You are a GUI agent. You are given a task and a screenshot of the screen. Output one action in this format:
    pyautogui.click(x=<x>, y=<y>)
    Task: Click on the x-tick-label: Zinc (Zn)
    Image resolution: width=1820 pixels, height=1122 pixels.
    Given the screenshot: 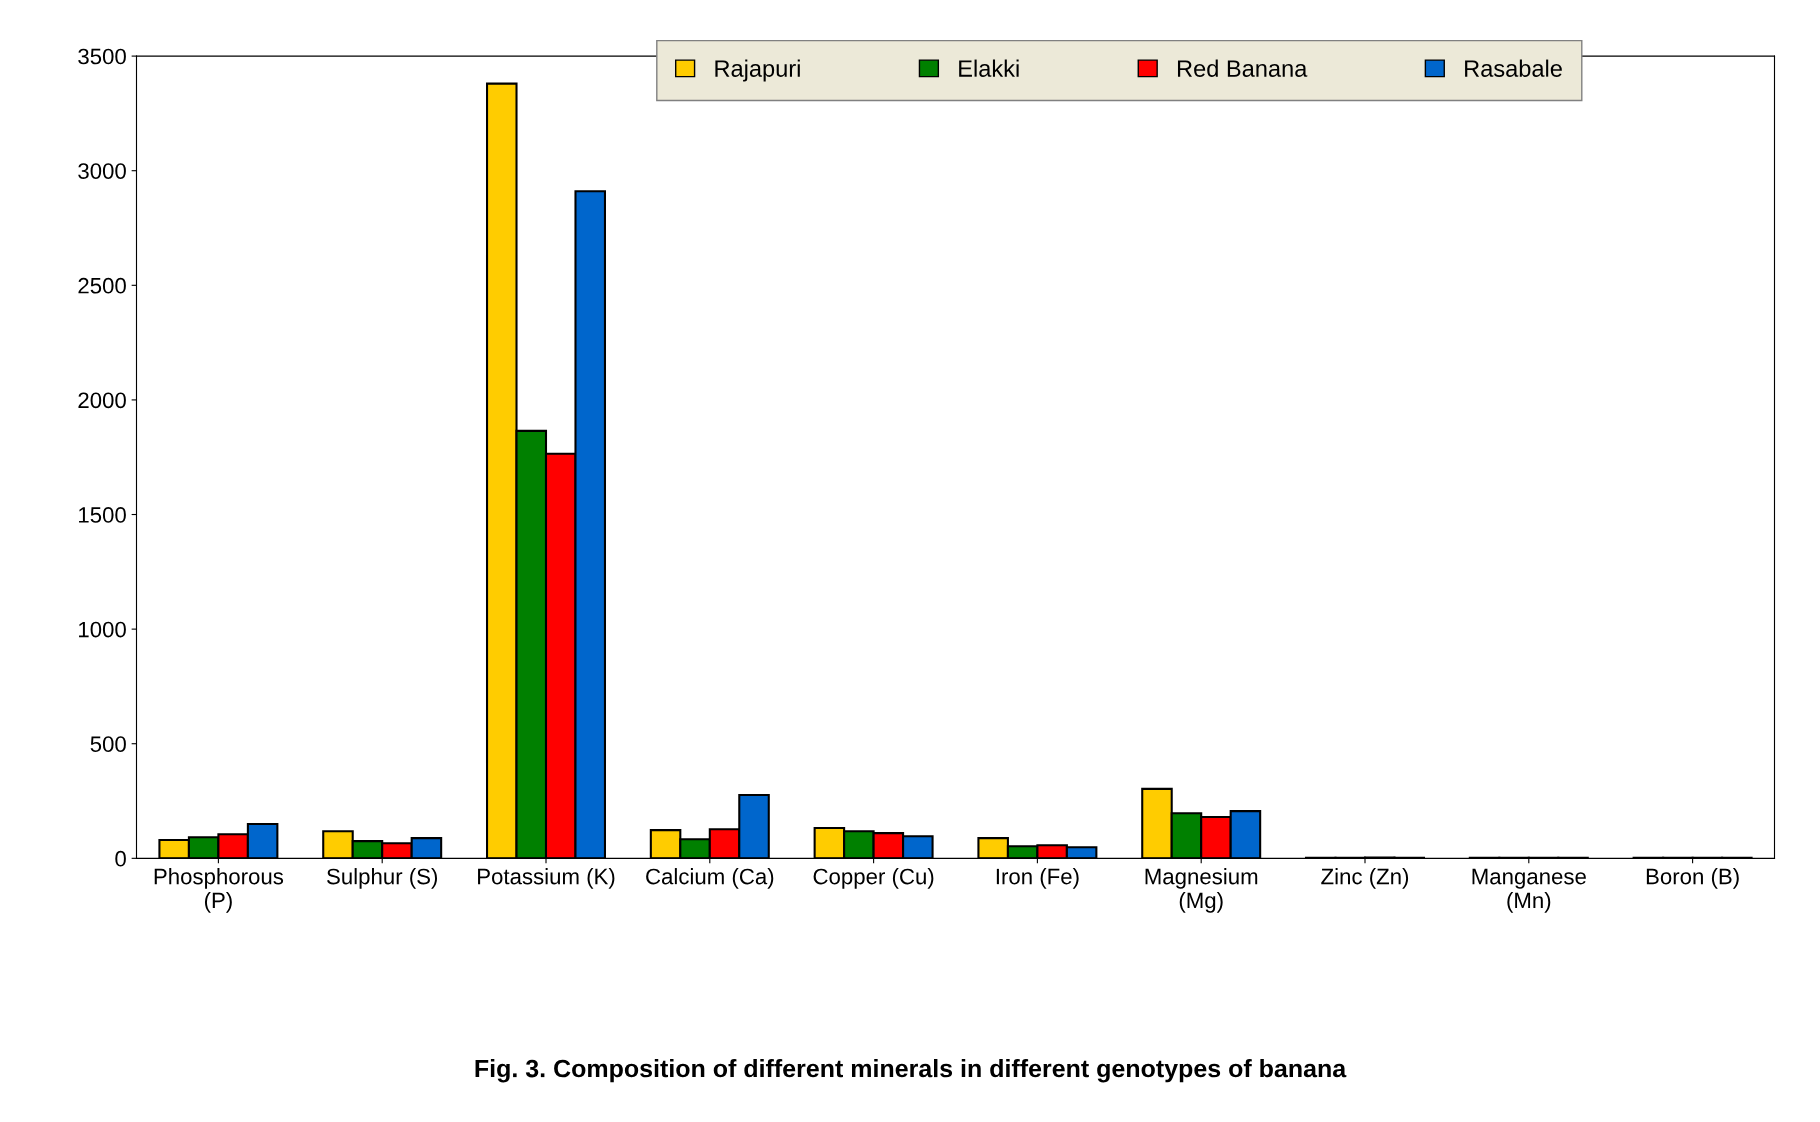 What is the action you would take?
    pyautogui.click(x=1365, y=878)
    